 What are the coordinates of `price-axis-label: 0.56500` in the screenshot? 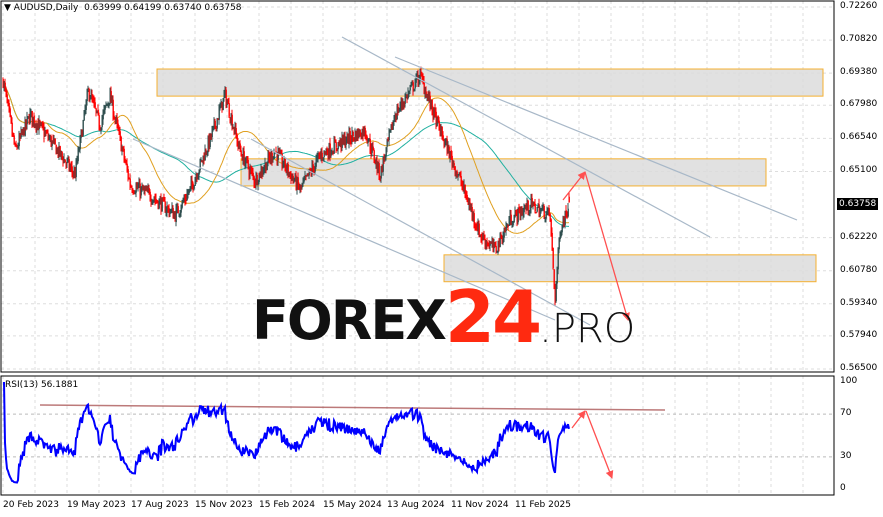 It's located at (859, 368).